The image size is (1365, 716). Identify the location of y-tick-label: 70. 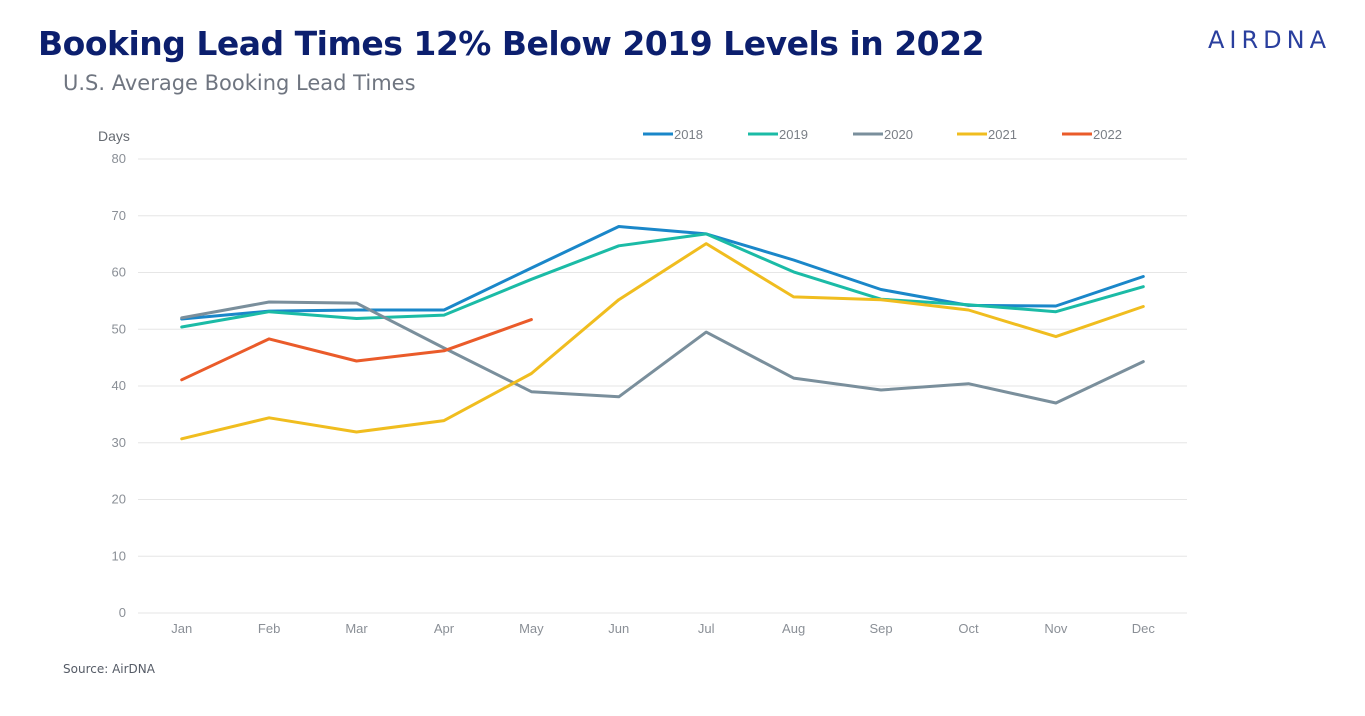
(119, 215).